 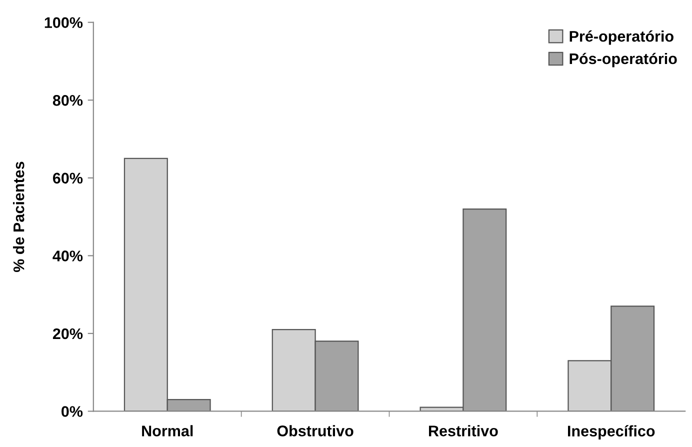 What do you see at coordinates (67, 256) in the screenshot?
I see `y-tick-label: 40%` at bounding box center [67, 256].